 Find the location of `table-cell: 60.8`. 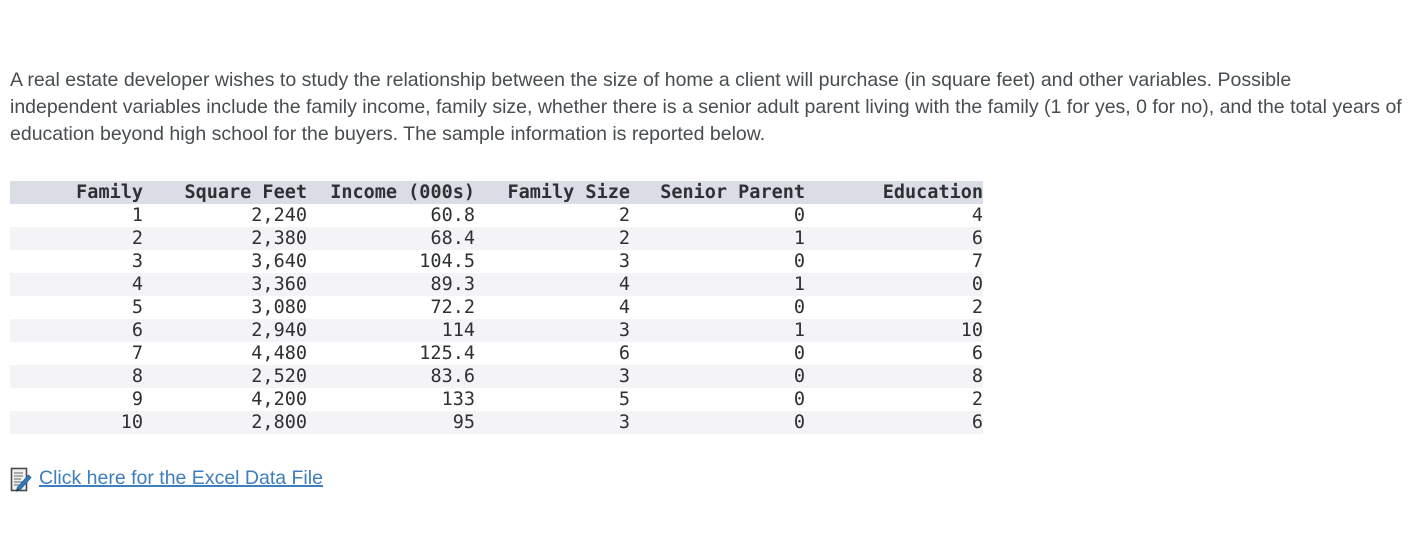

table-cell: 60.8 is located at coordinates (452, 215).